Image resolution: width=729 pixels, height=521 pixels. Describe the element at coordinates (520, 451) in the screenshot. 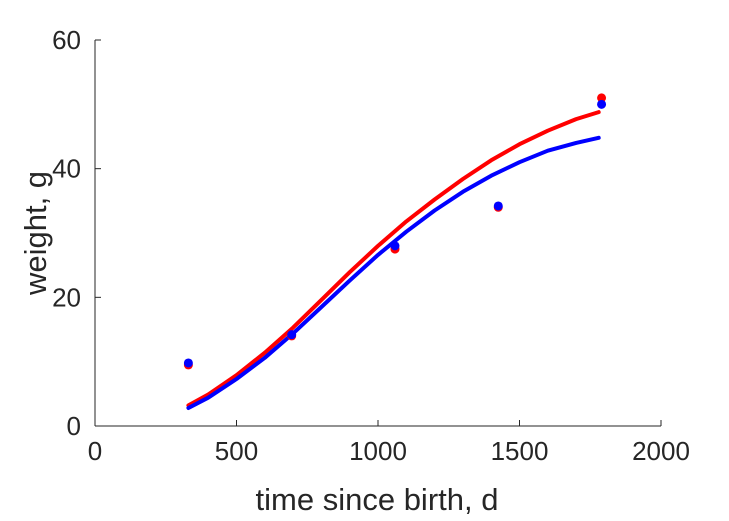

I see `x-tick-label: 1500` at that location.